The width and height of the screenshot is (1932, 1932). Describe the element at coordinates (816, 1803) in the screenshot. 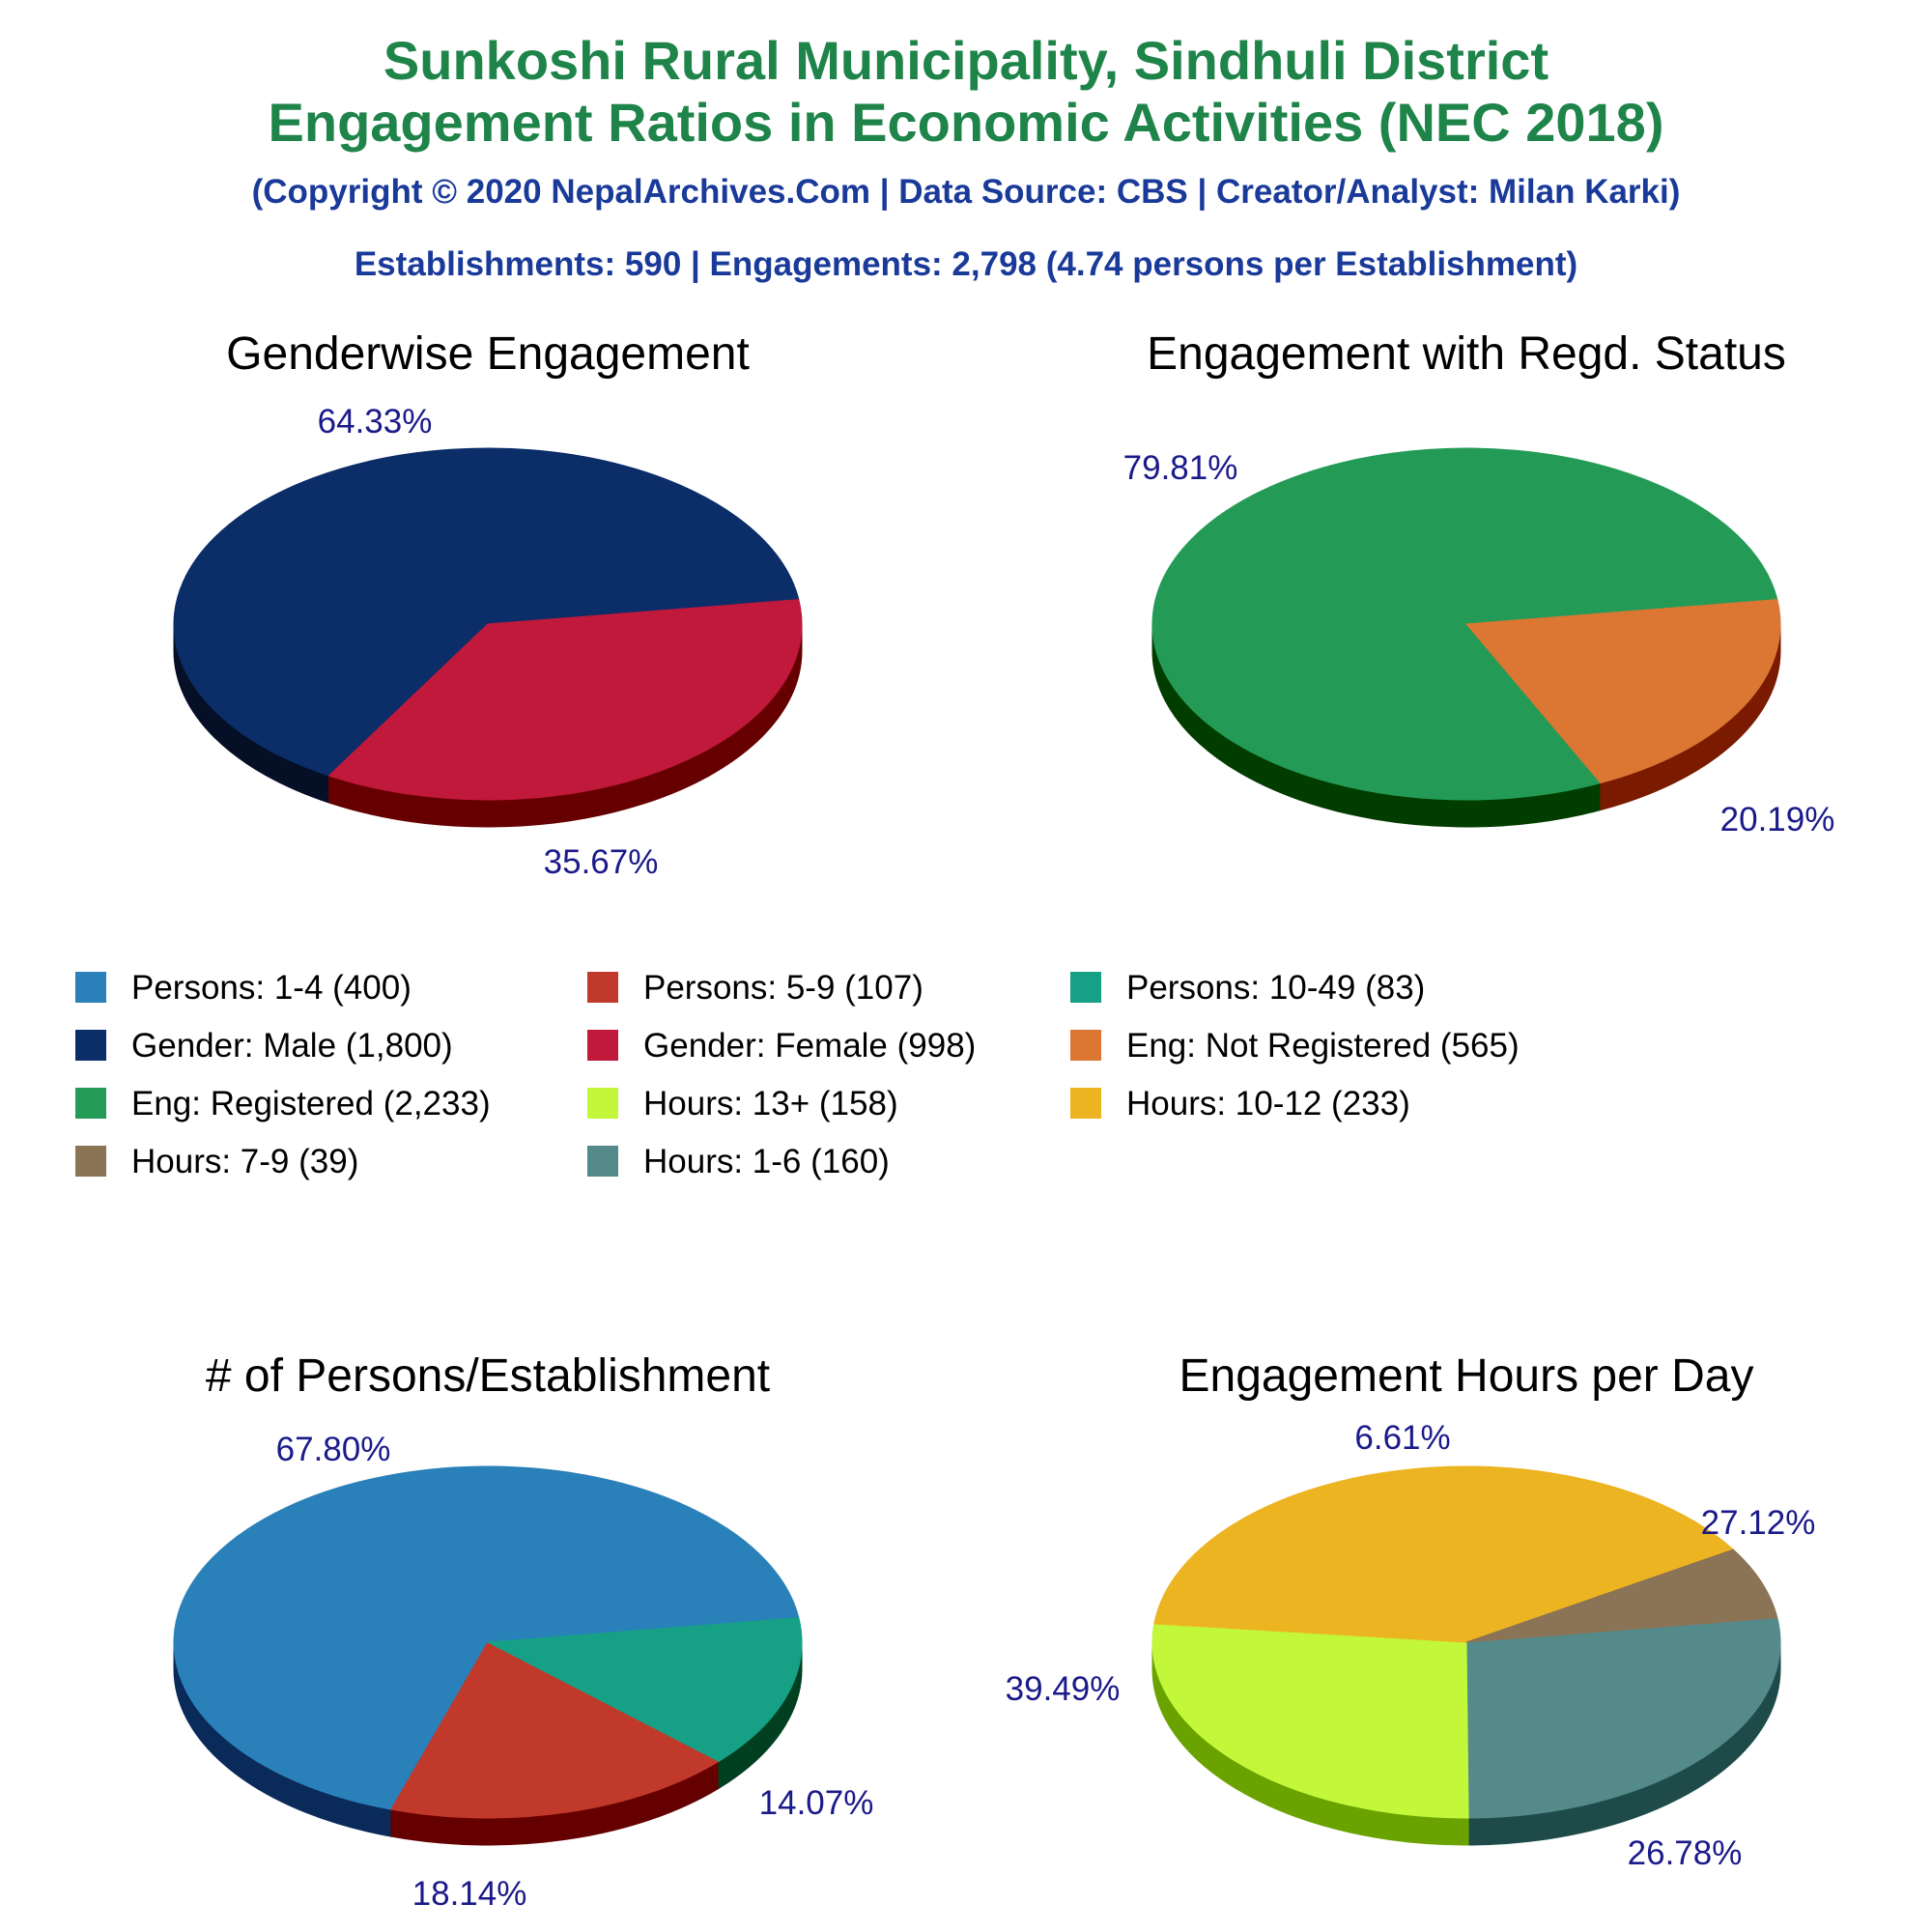

I see `pie-percent-label-persons-10-49: 14.07%` at that location.